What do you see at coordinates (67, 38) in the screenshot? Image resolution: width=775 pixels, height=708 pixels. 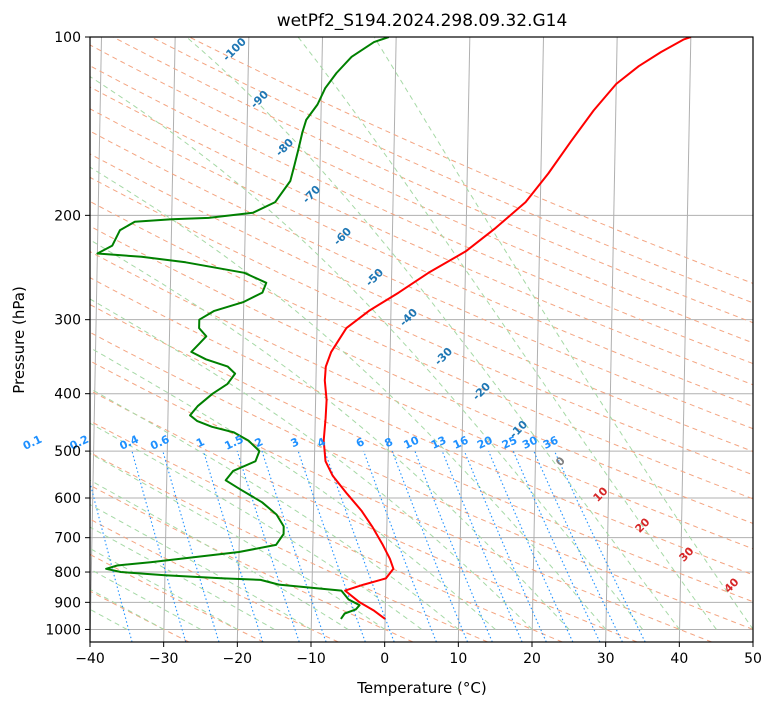 I see `y-tick-label: 100` at bounding box center [67, 38].